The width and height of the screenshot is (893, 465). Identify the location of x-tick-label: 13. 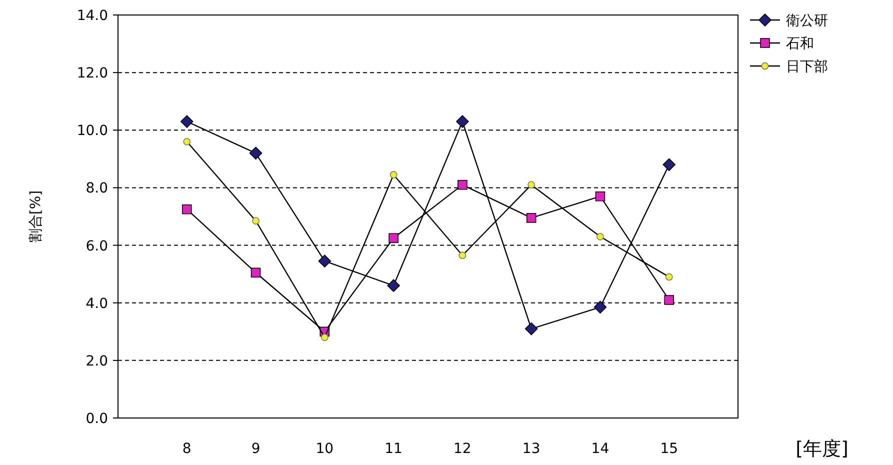
(531, 449).